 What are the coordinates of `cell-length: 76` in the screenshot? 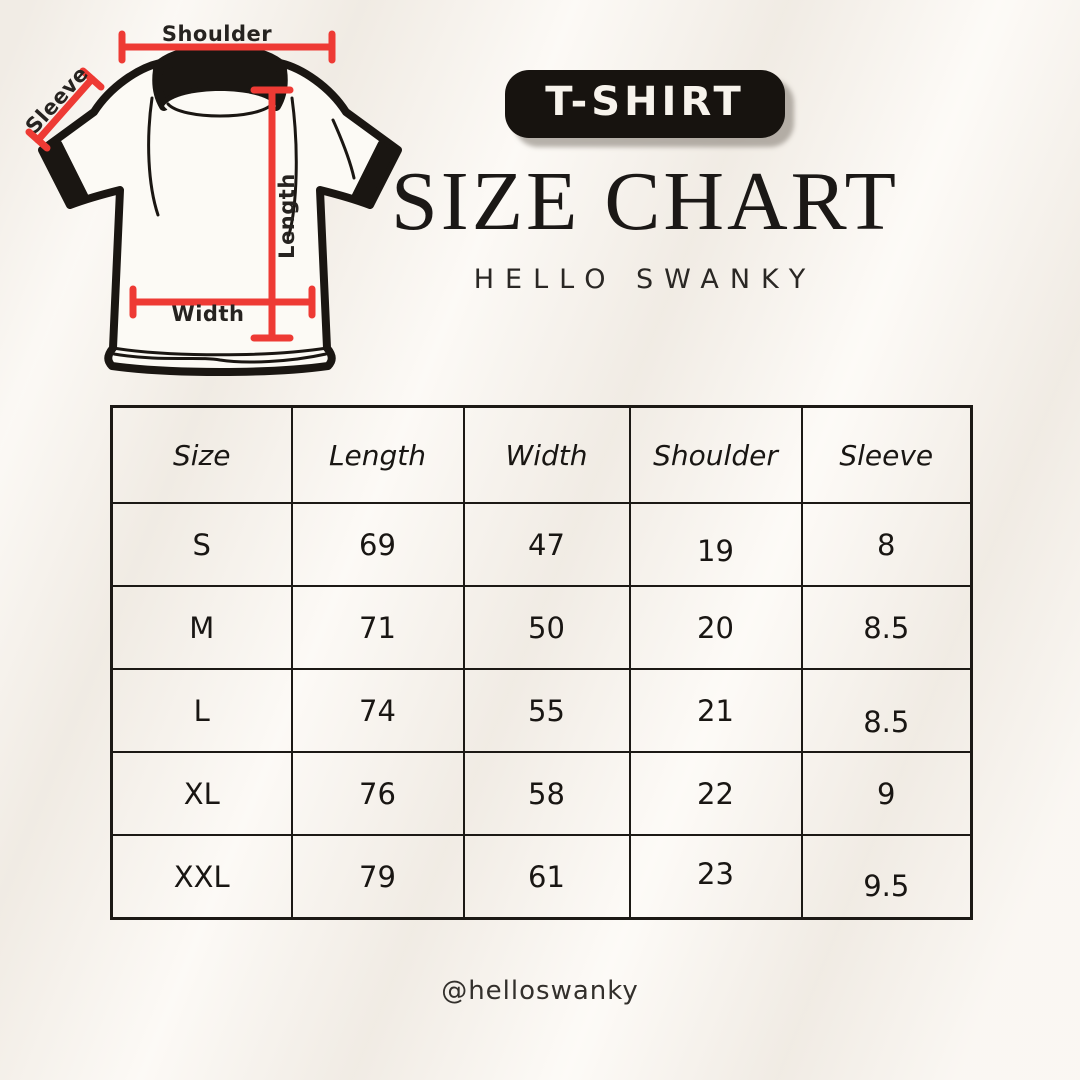 It's located at (377, 793).